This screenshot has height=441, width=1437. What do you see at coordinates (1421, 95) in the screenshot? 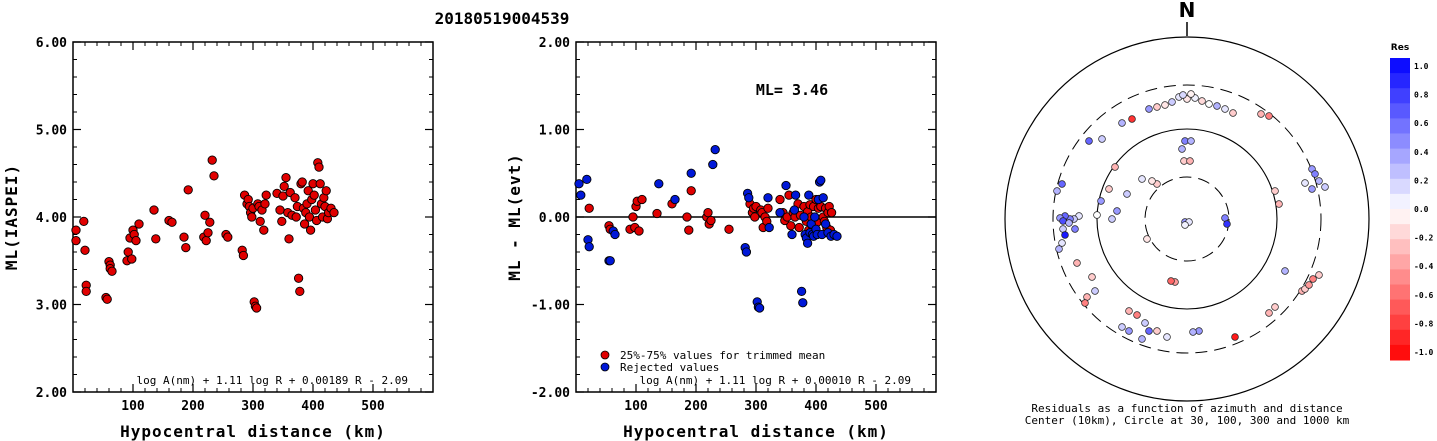
I see `colorbar-tick-label: 0.8` at bounding box center [1421, 95].